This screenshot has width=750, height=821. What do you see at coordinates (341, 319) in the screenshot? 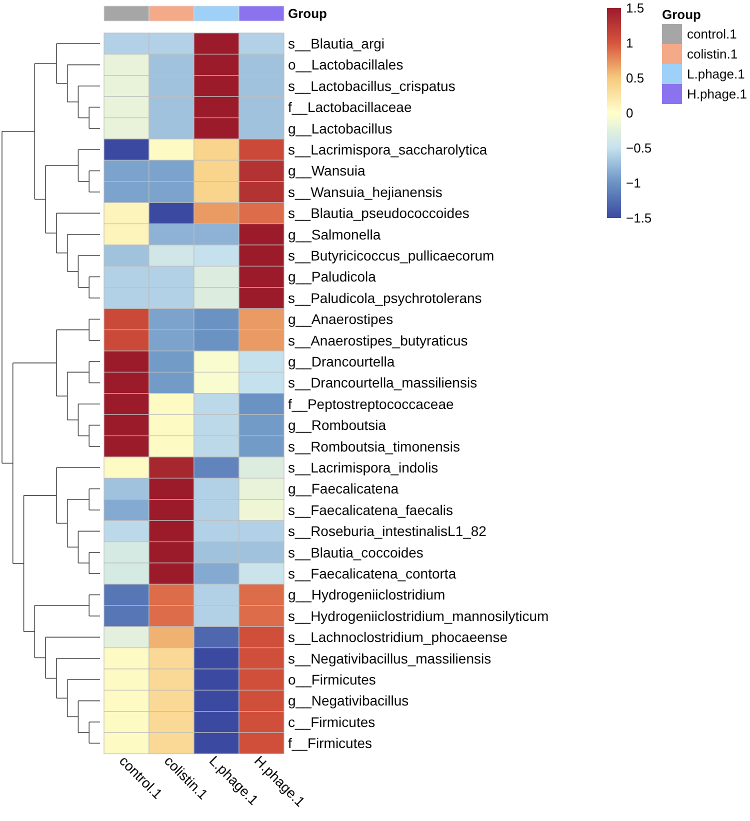
I see `y-tick-label: g__Anaerostipes` at bounding box center [341, 319].